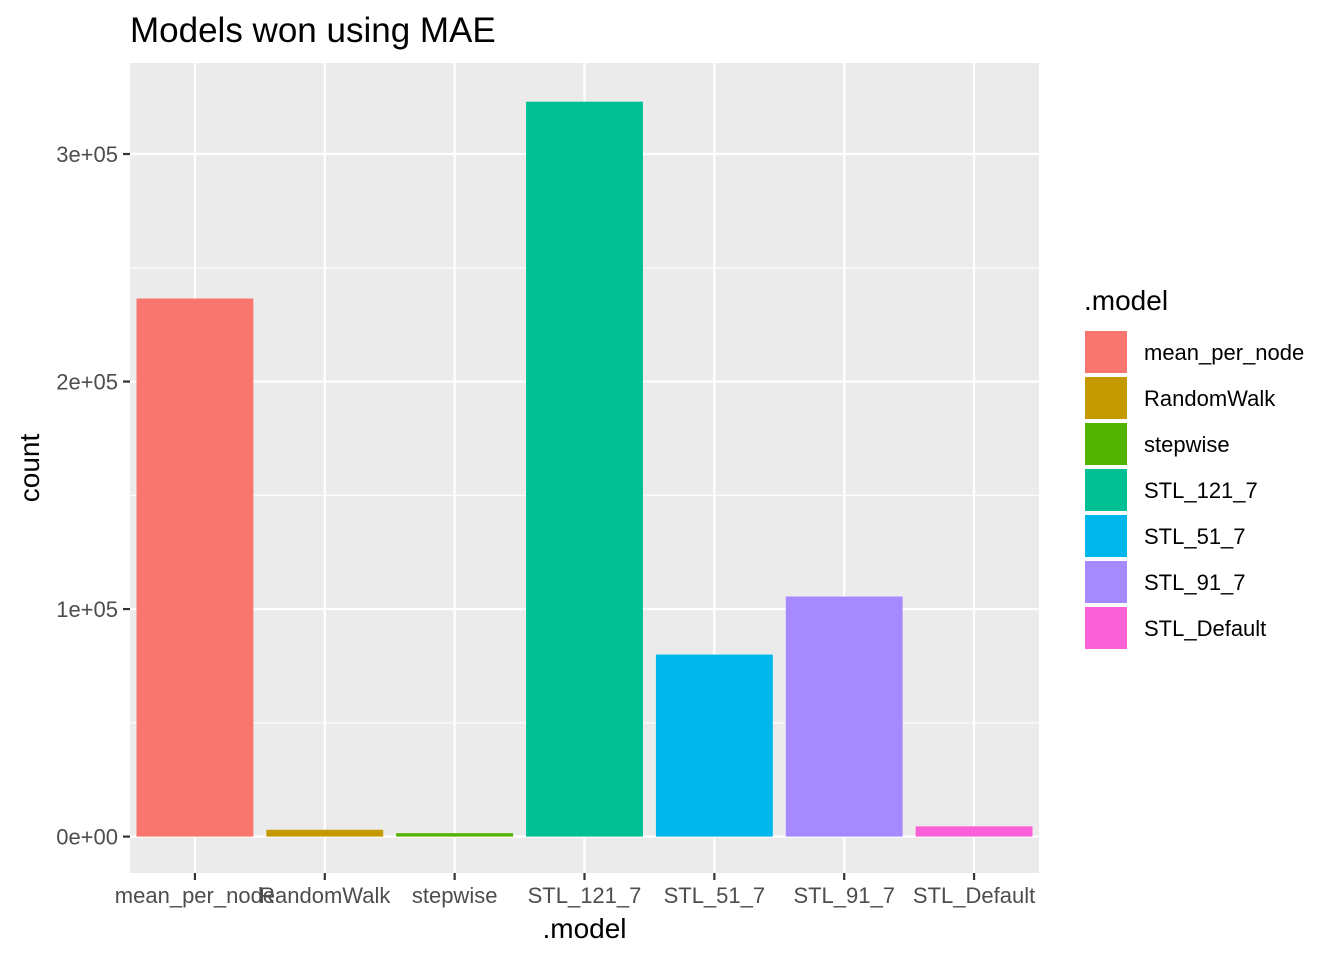 Image resolution: width=1344 pixels, height=960 pixels. What do you see at coordinates (844, 895) in the screenshot?
I see `x-tick-label: STL_91_7` at bounding box center [844, 895].